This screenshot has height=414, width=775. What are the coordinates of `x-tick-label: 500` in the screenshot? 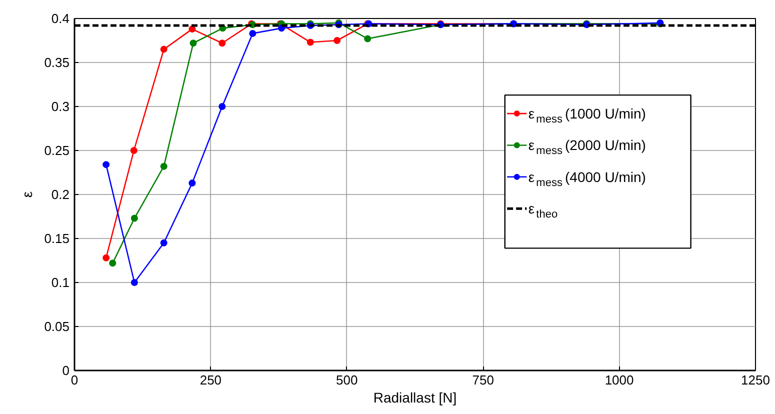 It's located at (347, 380).